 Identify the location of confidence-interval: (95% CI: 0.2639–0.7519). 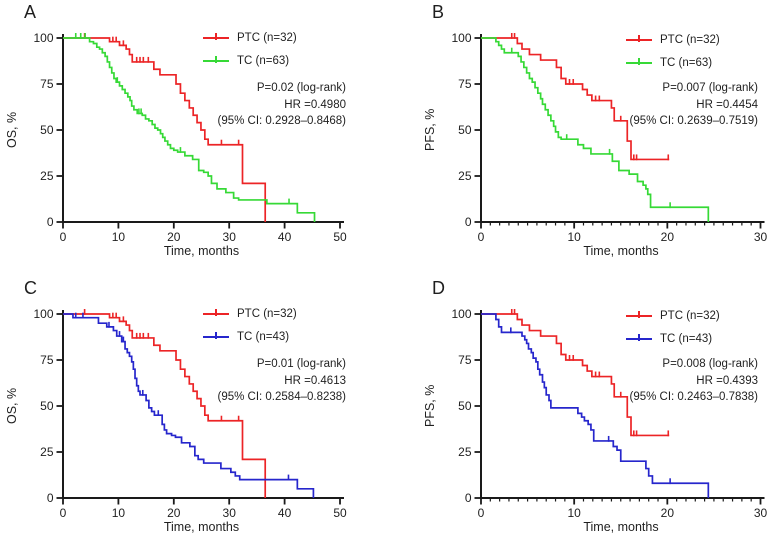
(693, 121).